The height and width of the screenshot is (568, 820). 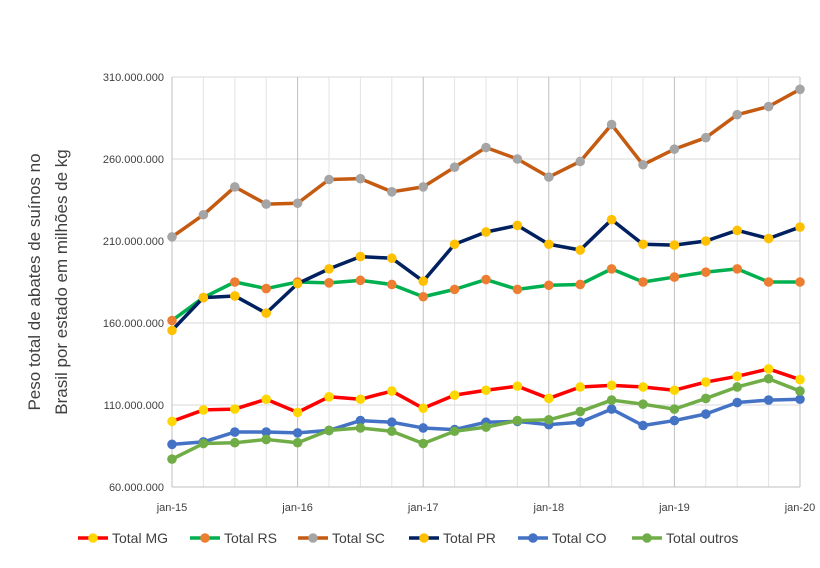 What do you see at coordinates (486, 418) in the screenshot?
I see `series-total-outros` at bounding box center [486, 418].